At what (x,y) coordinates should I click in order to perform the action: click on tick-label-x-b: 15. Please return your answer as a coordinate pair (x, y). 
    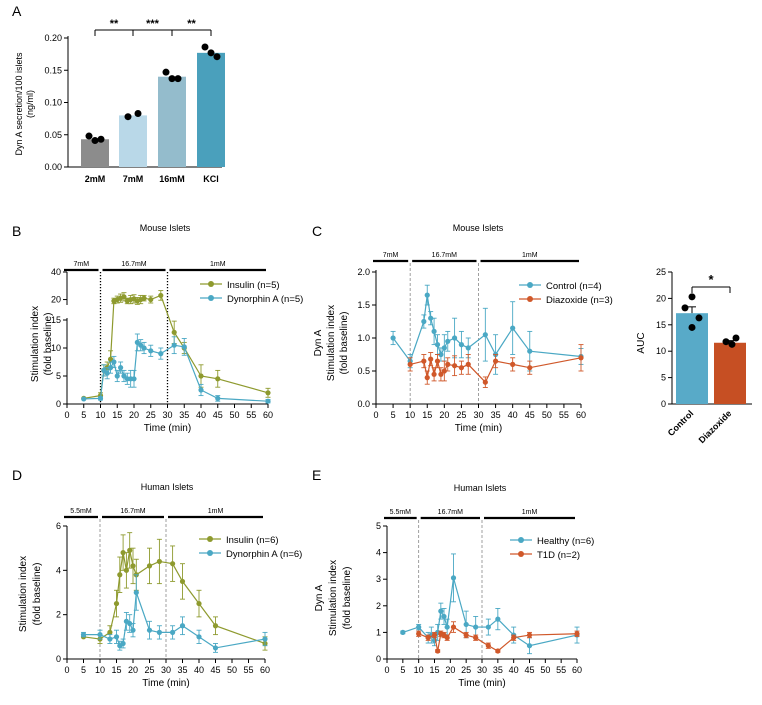
    Looking at the image, I should click on (117, 415).